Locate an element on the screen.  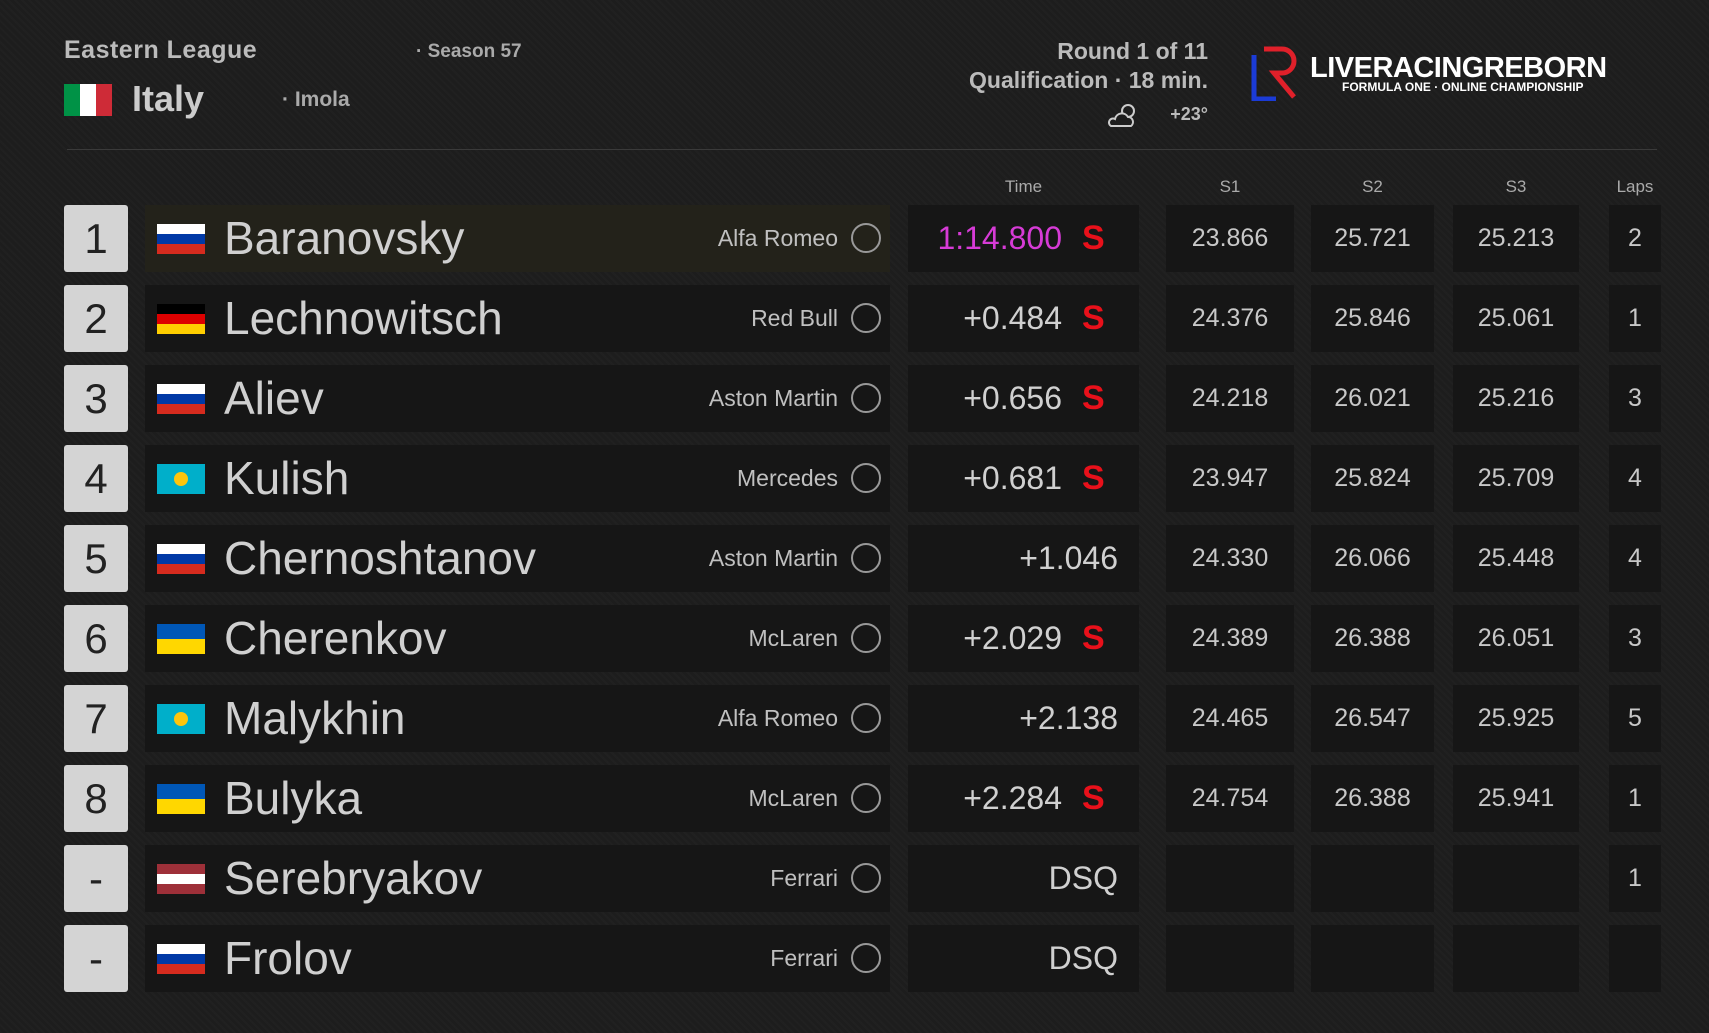
sector-time: 25.846 is located at coordinates (1372, 318).